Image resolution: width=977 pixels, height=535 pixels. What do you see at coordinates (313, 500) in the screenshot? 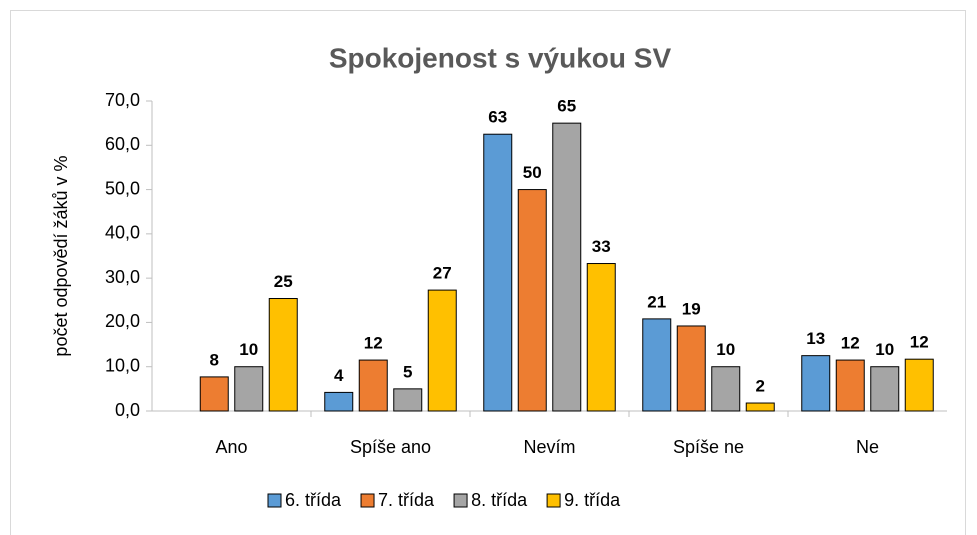
I see `legend-label: 6. třída` at bounding box center [313, 500].